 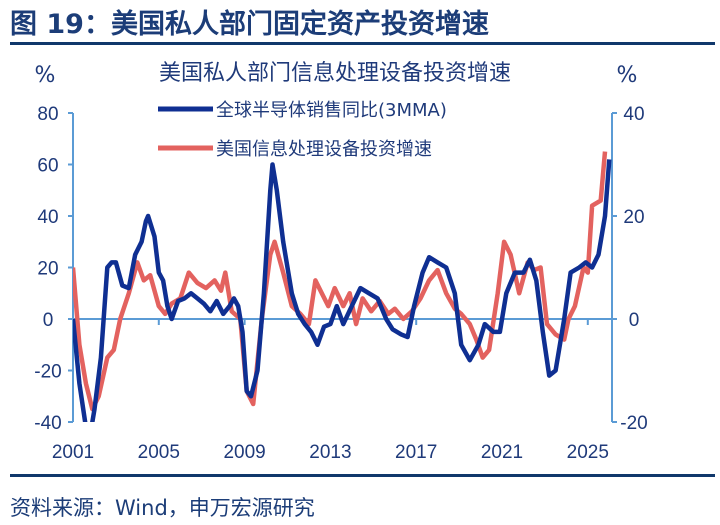 What do you see at coordinates (362, 475) in the screenshot?
I see `footer-divider` at bounding box center [362, 475].